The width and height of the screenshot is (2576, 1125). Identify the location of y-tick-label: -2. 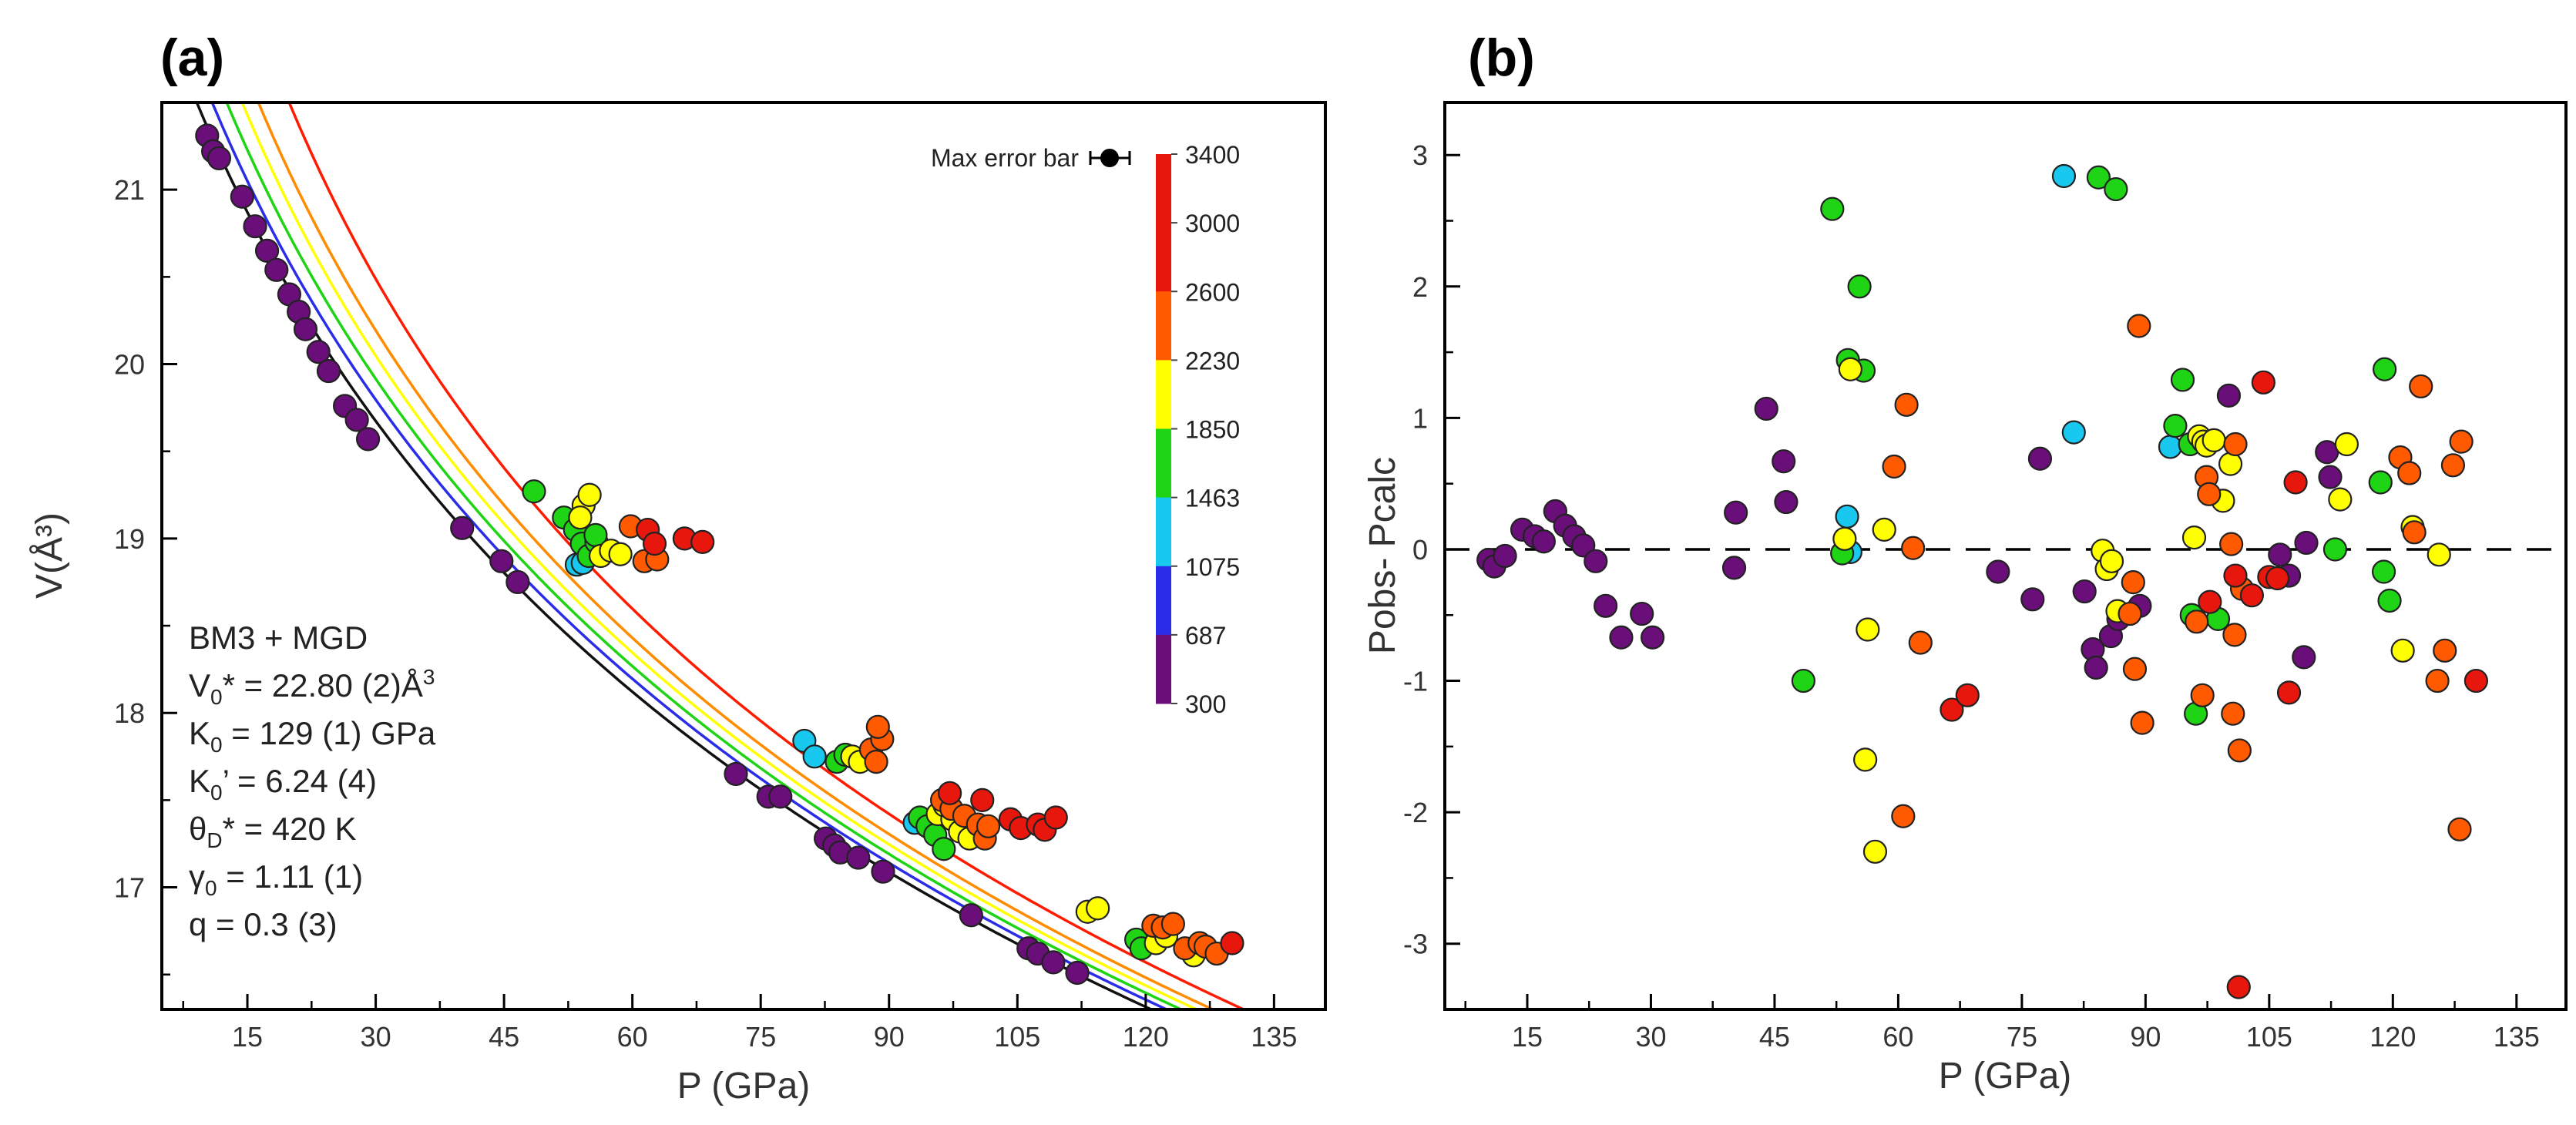
(1415, 812).